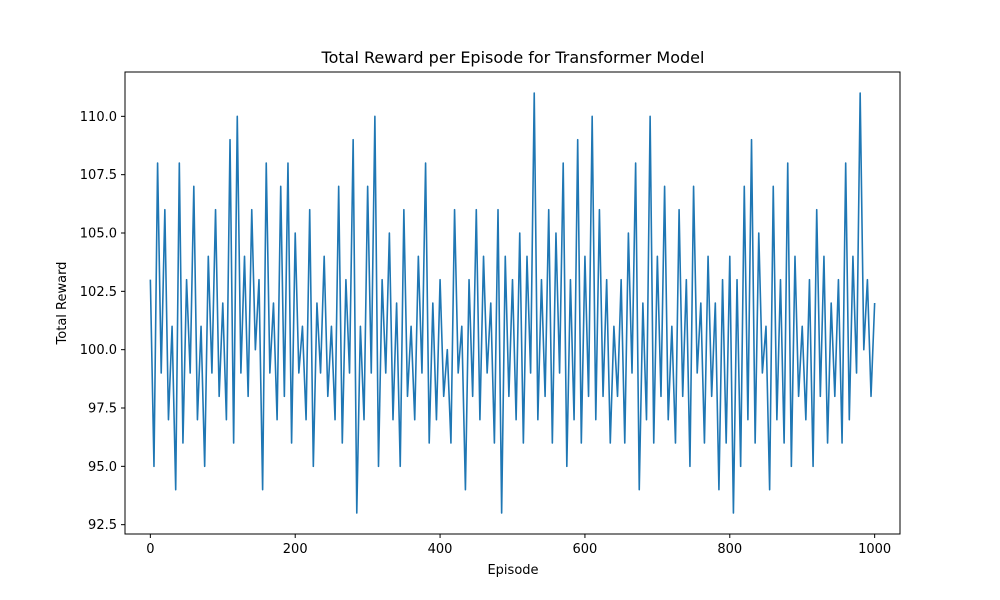 The height and width of the screenshot is (600, 1000). What do you see at coordinates (62, 304) in the screenshot?
I see `y-axis-label: Total Reward` at bounding box center [62, 304].